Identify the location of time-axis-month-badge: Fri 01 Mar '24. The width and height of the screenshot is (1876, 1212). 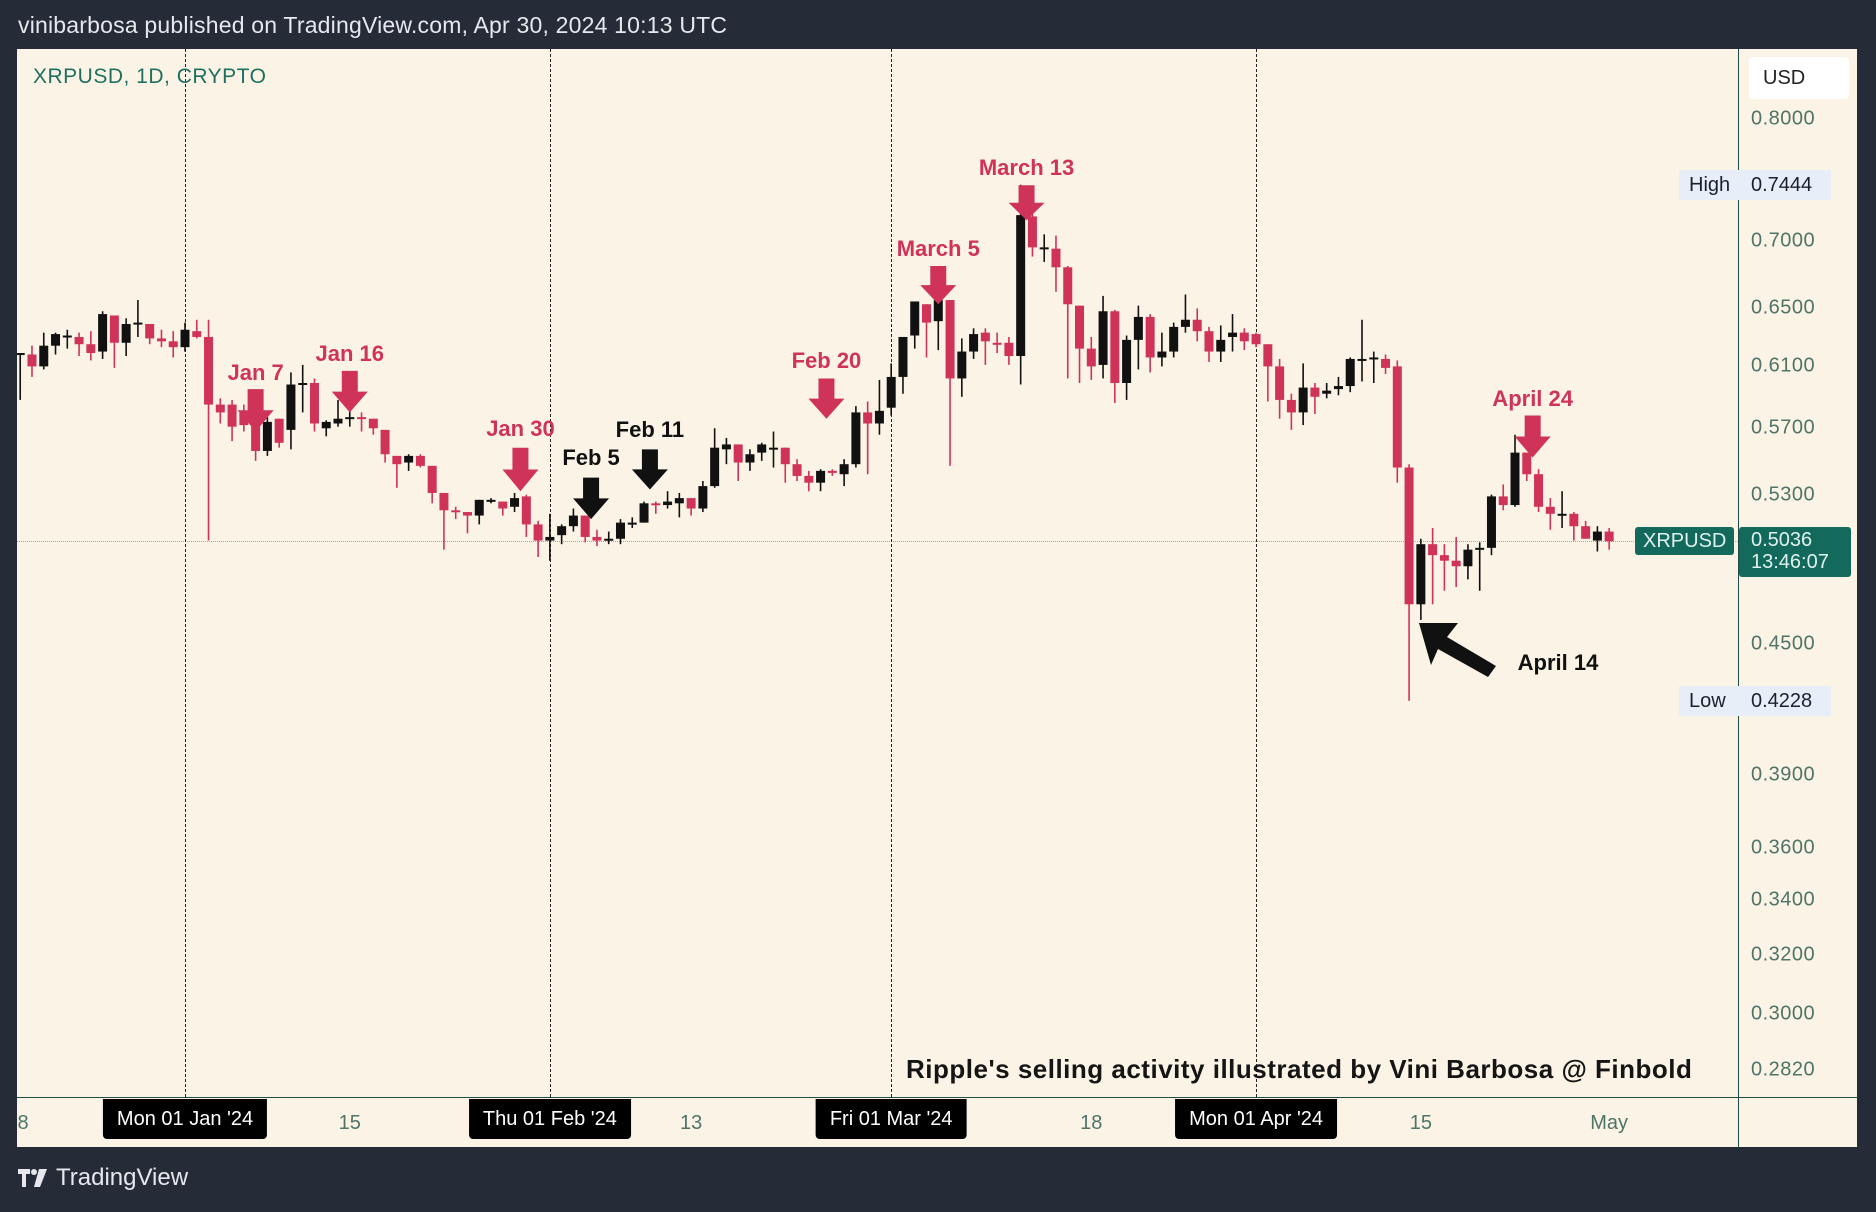
(891, 1119).